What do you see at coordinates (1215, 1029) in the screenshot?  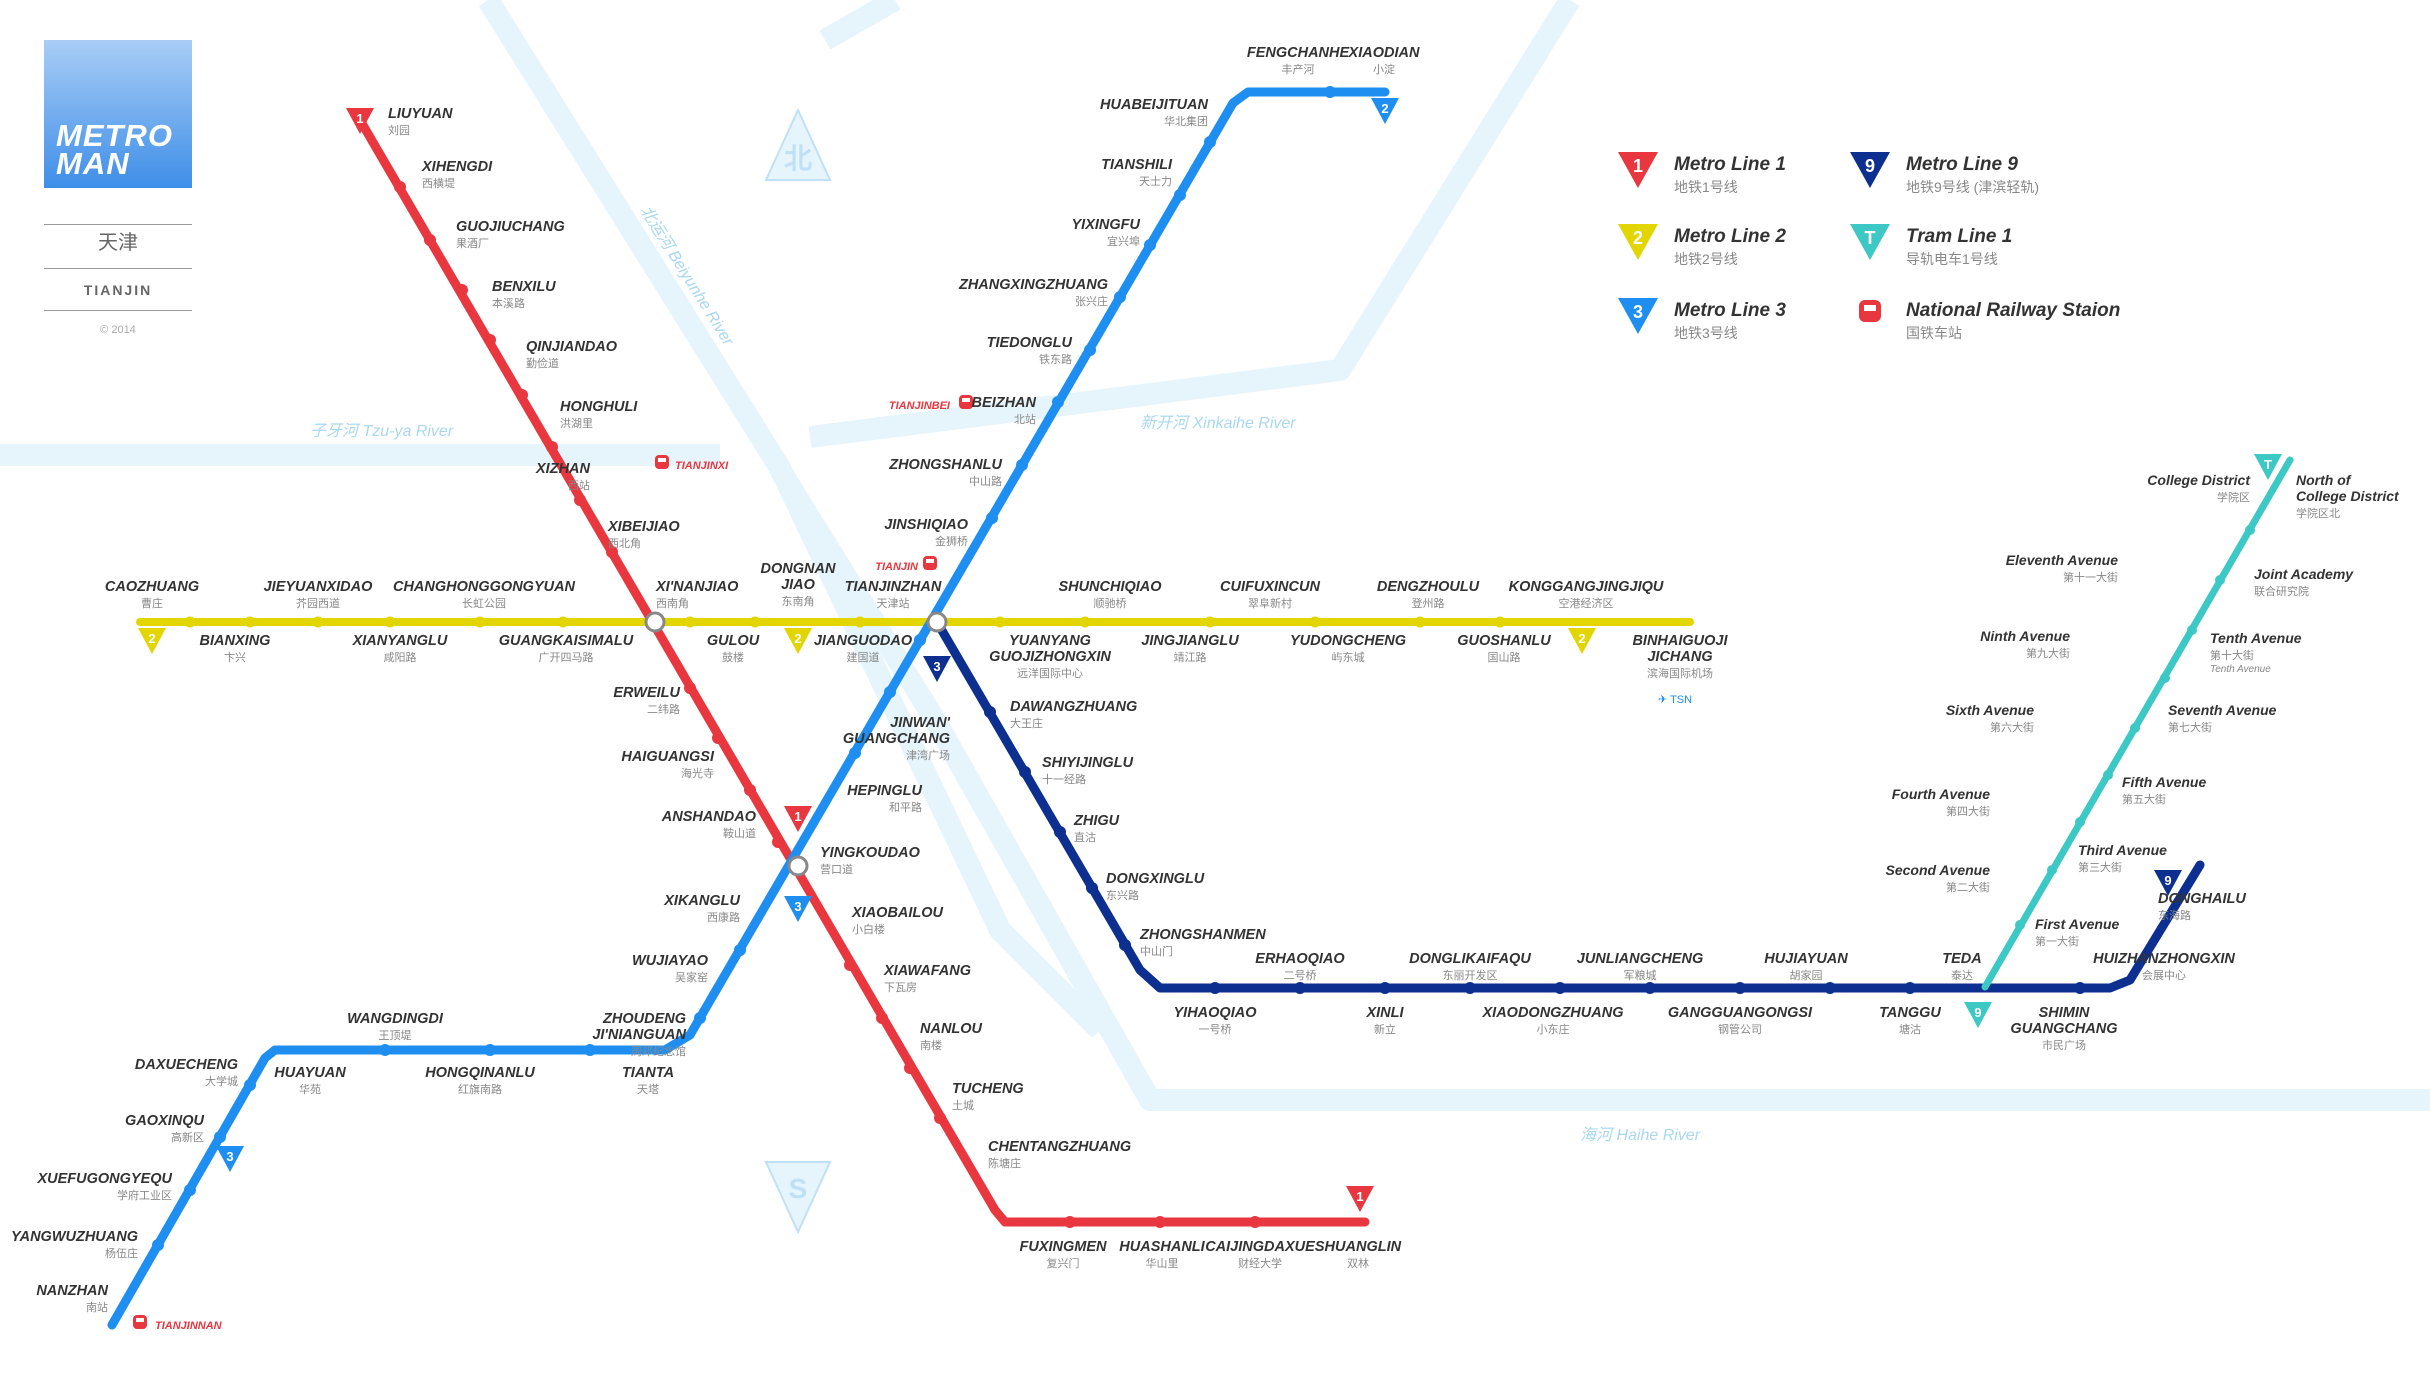 I see `station-name-zh: 一号桥` at bounding box center [1215, 1029].